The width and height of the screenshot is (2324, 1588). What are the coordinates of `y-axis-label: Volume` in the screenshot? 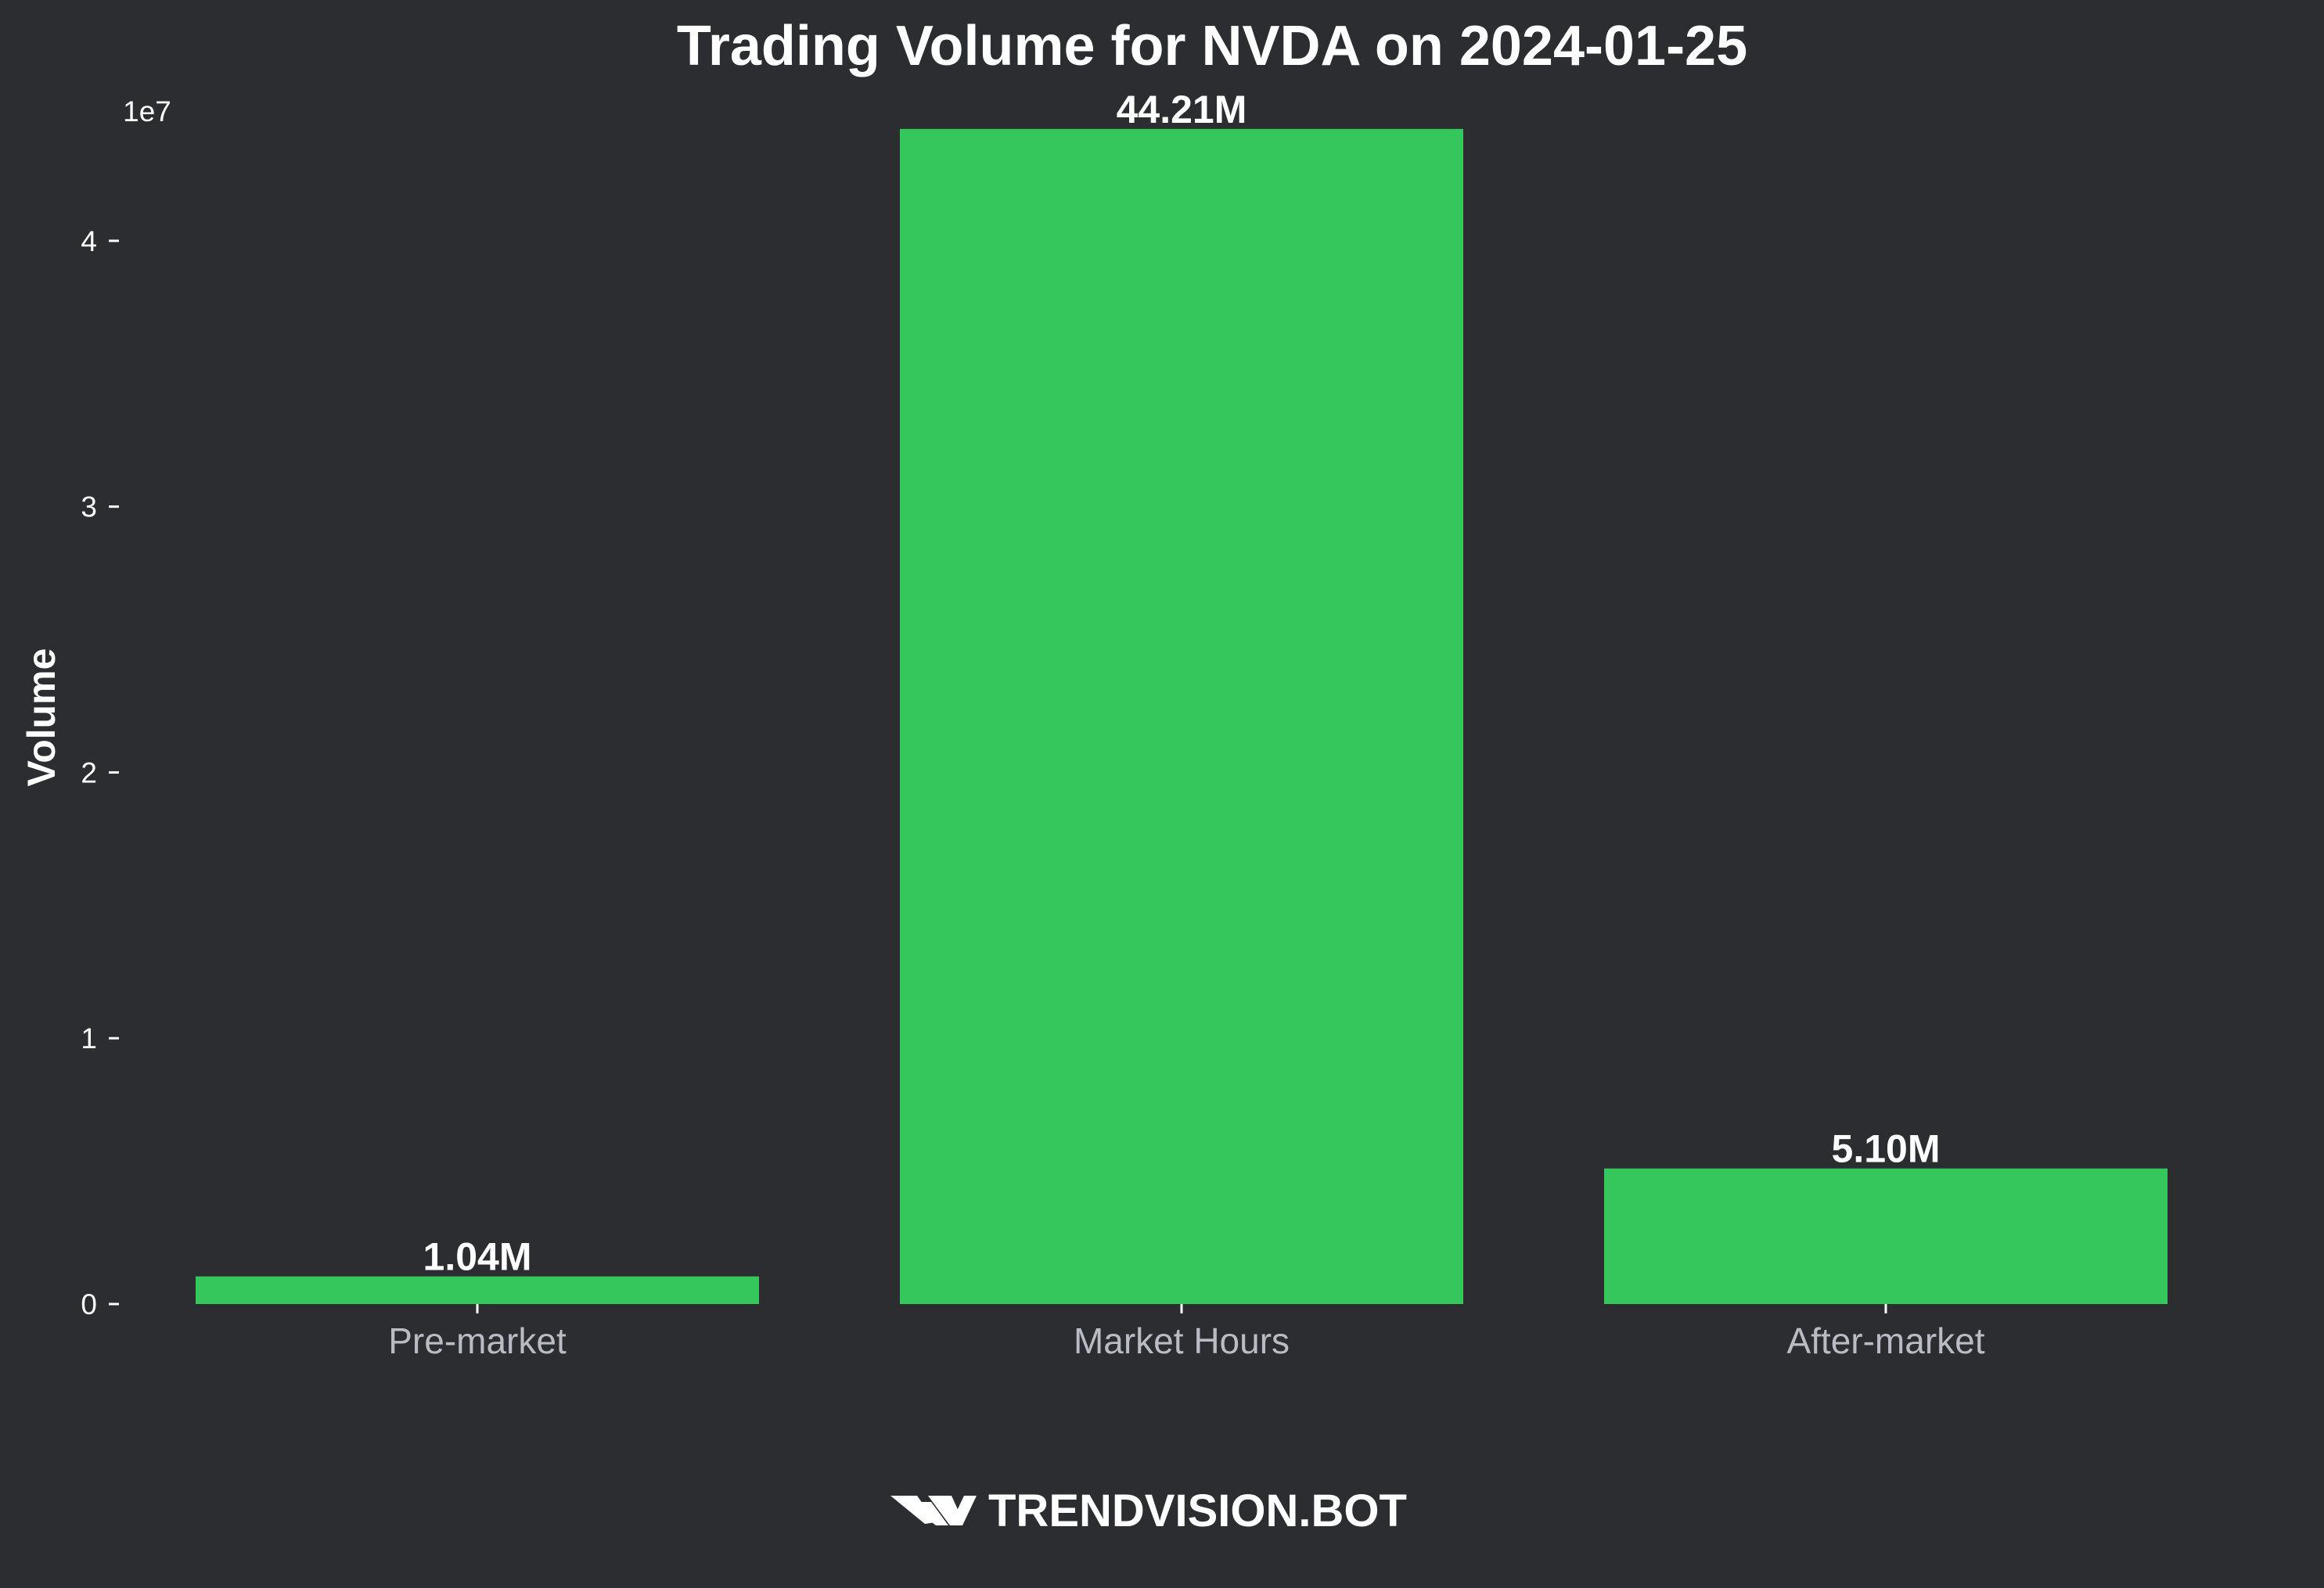 It's located at (41, 717).